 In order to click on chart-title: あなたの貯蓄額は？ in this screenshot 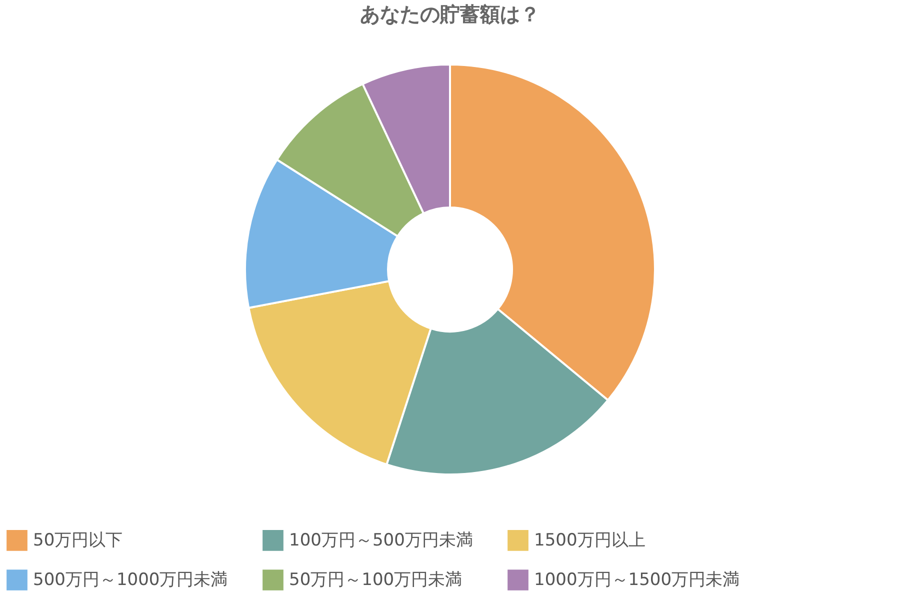, I will do `click(450, 14)`.